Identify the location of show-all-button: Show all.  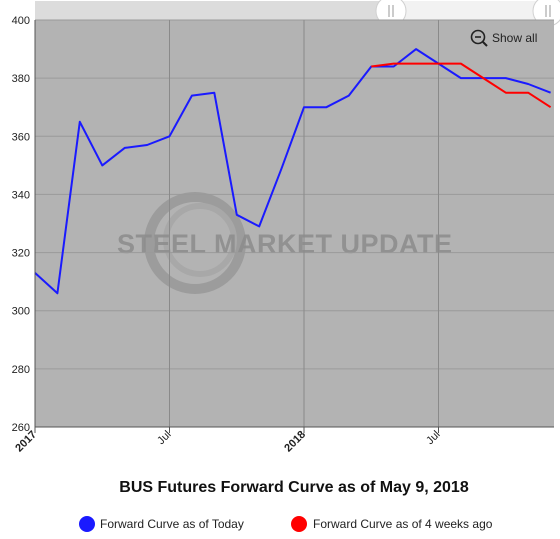
(506, 38).